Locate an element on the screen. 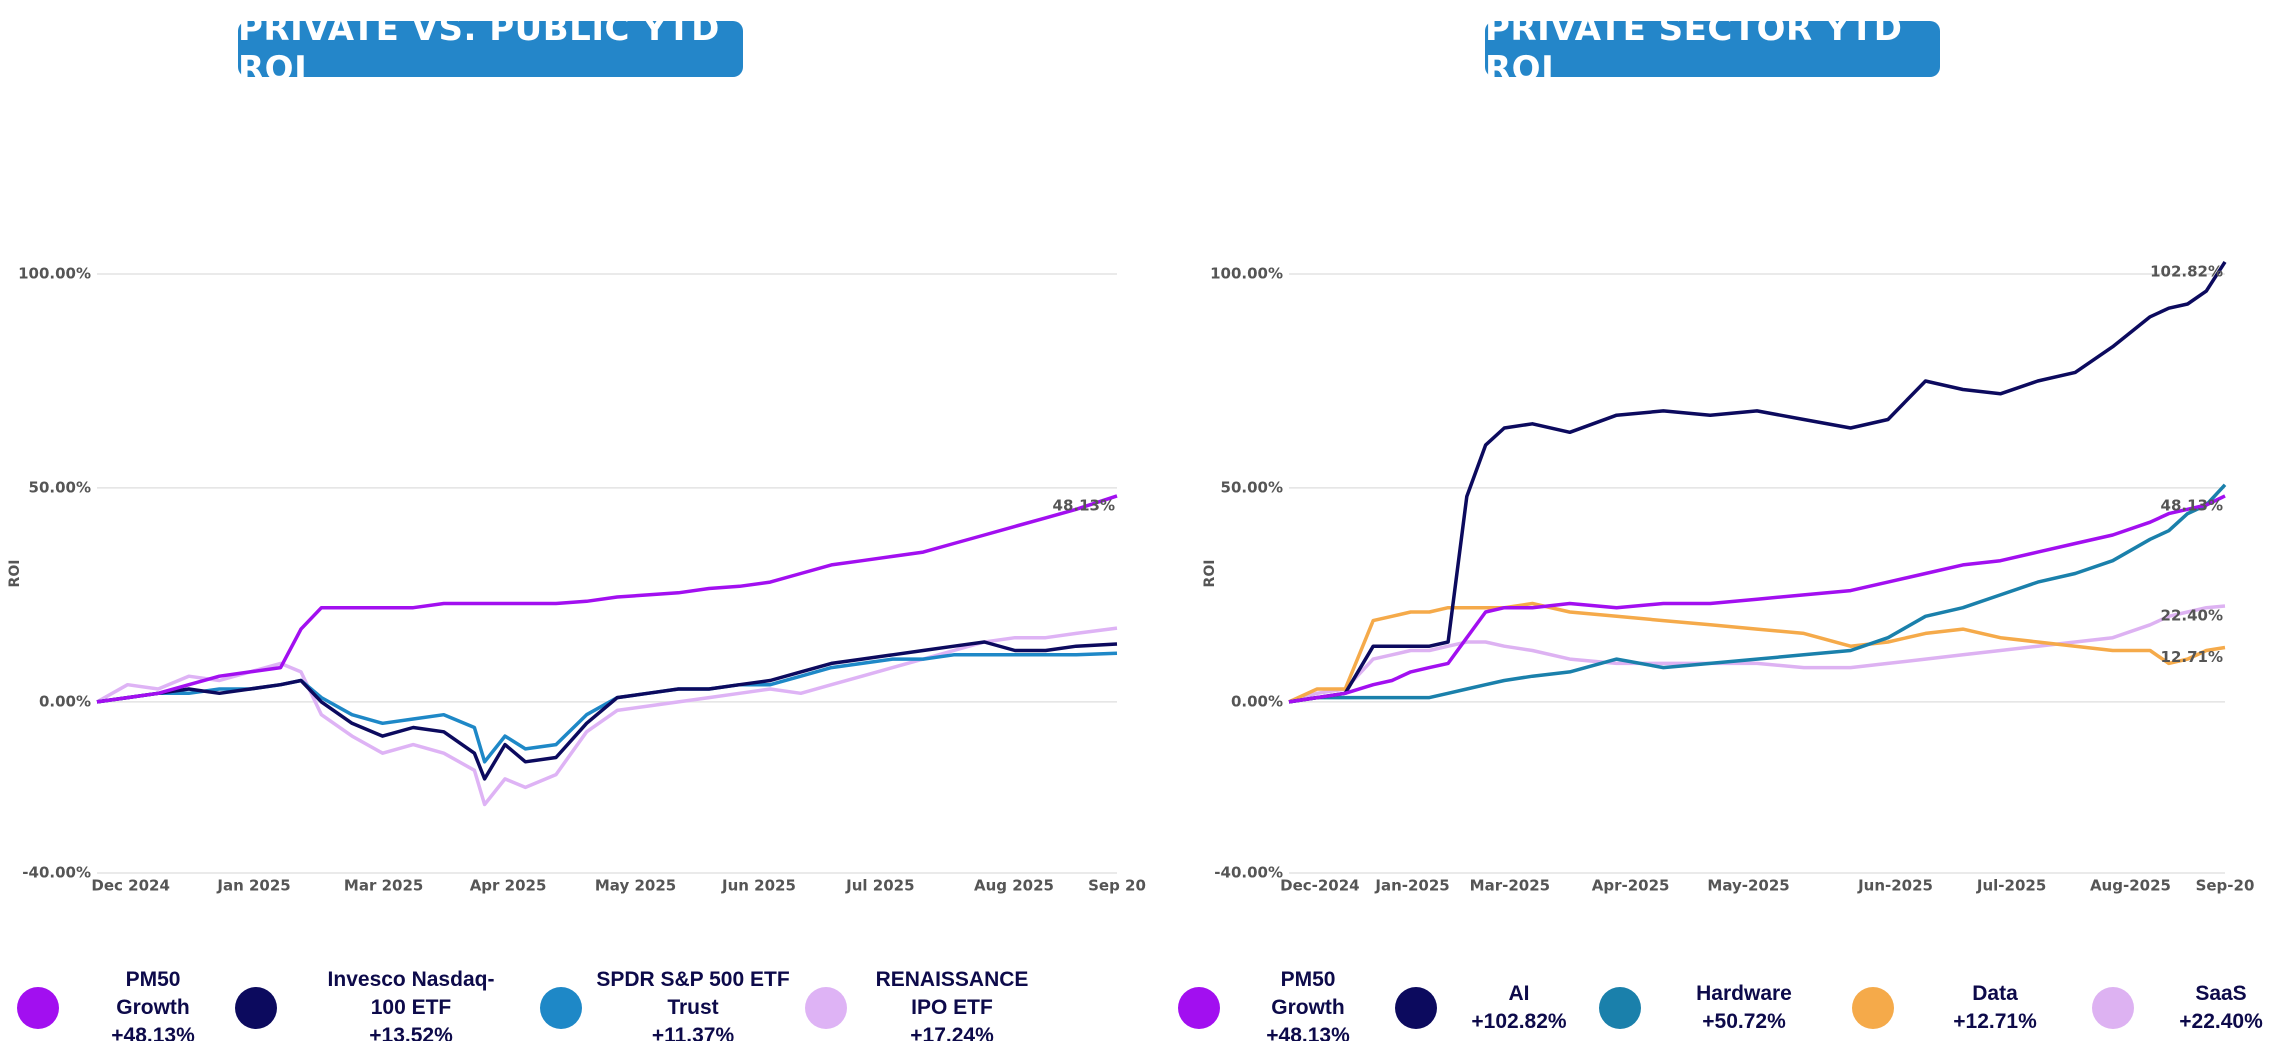  chart-title: PRIVATE SECTOR YTD ROI is located at coordinates (1712, 49).